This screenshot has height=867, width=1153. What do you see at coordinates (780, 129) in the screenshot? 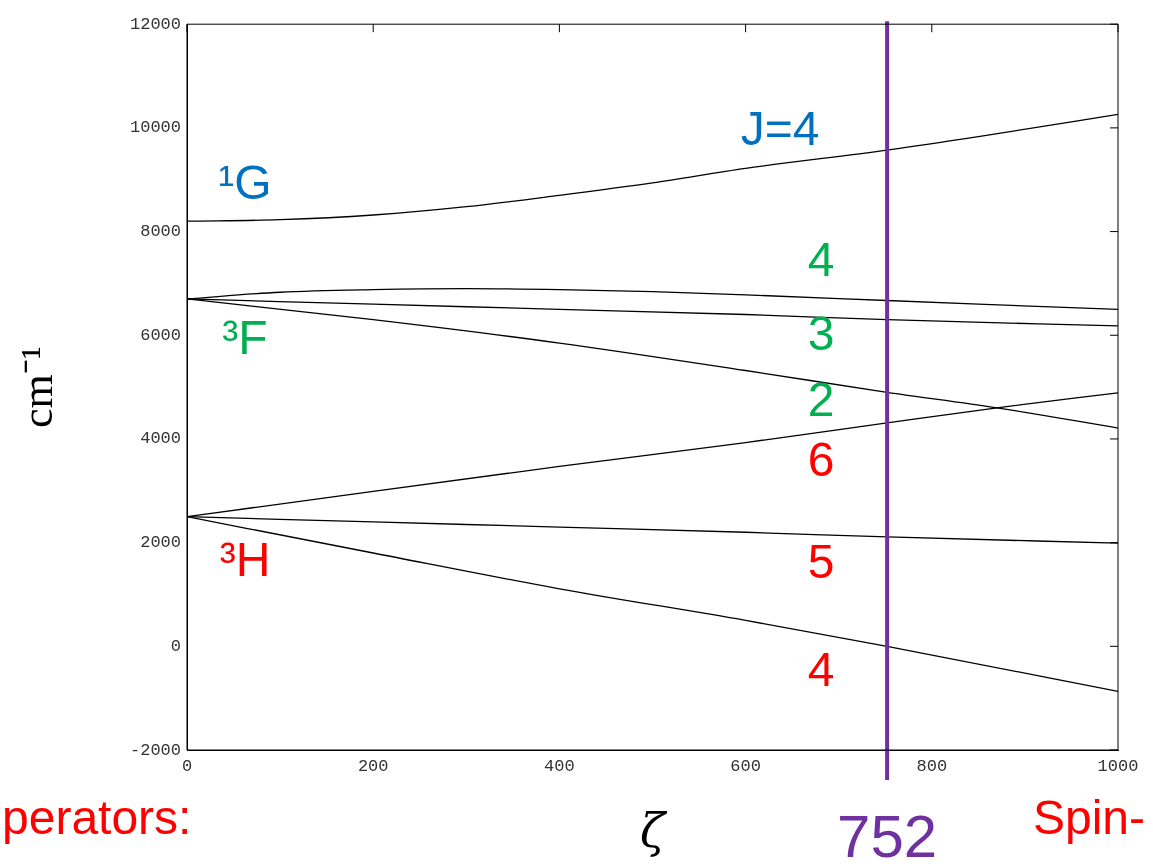
I see `annotation: J=4` at bounding box center [780, 129].